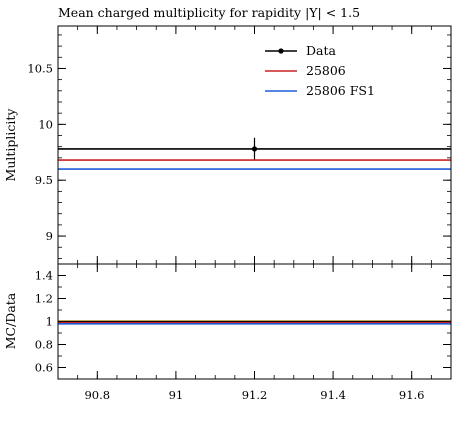 The height and width of the screenshot is (421, 467). What do you see at coordinates (45, 124) in the screenshot?
I see `main-y-tick-label: 10` at bounding box center [45, 124].